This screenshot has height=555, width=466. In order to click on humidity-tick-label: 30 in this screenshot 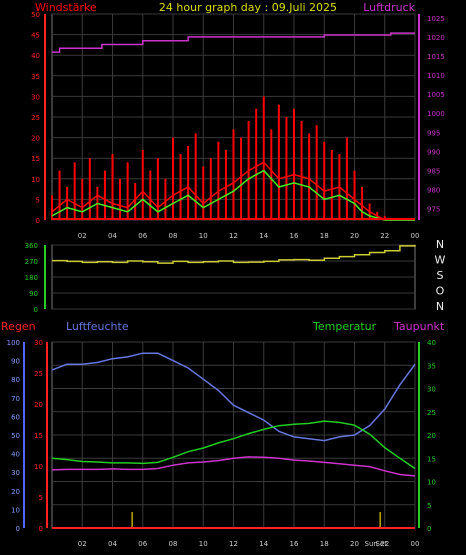, I will do `click(15, 473)`.